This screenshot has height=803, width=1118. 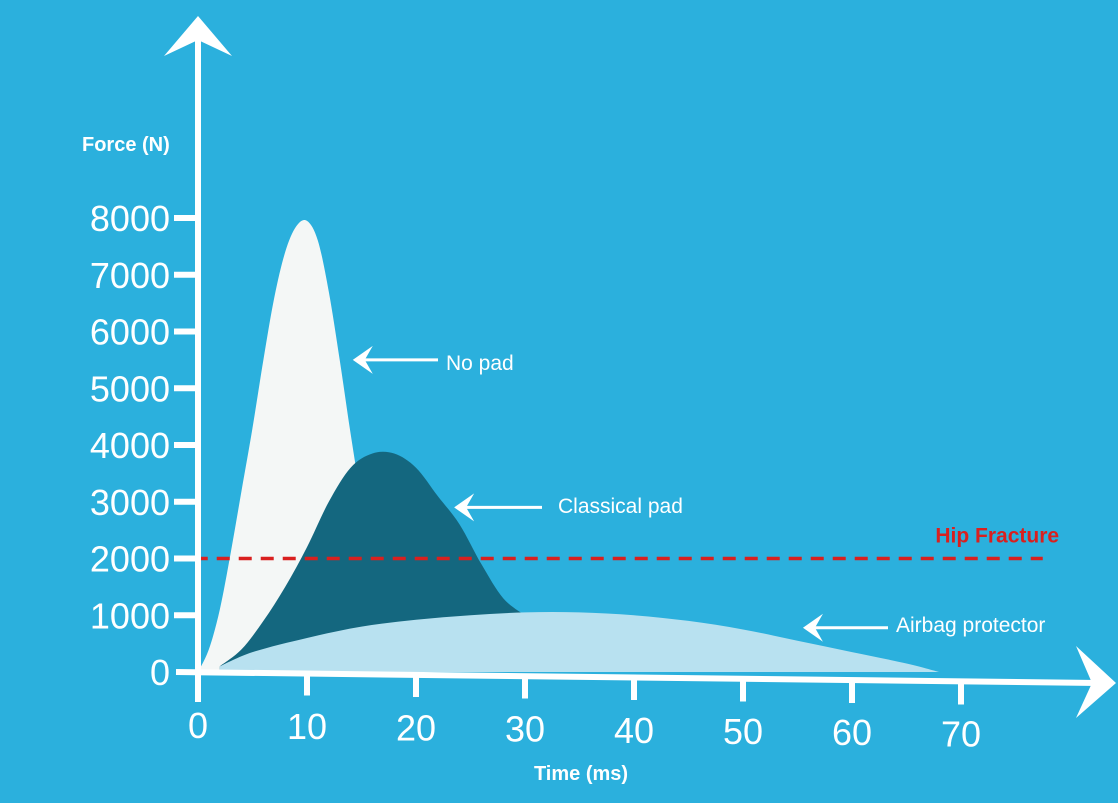 I want to click on x-tick-label-30: 30, so click(x=525, y=729).